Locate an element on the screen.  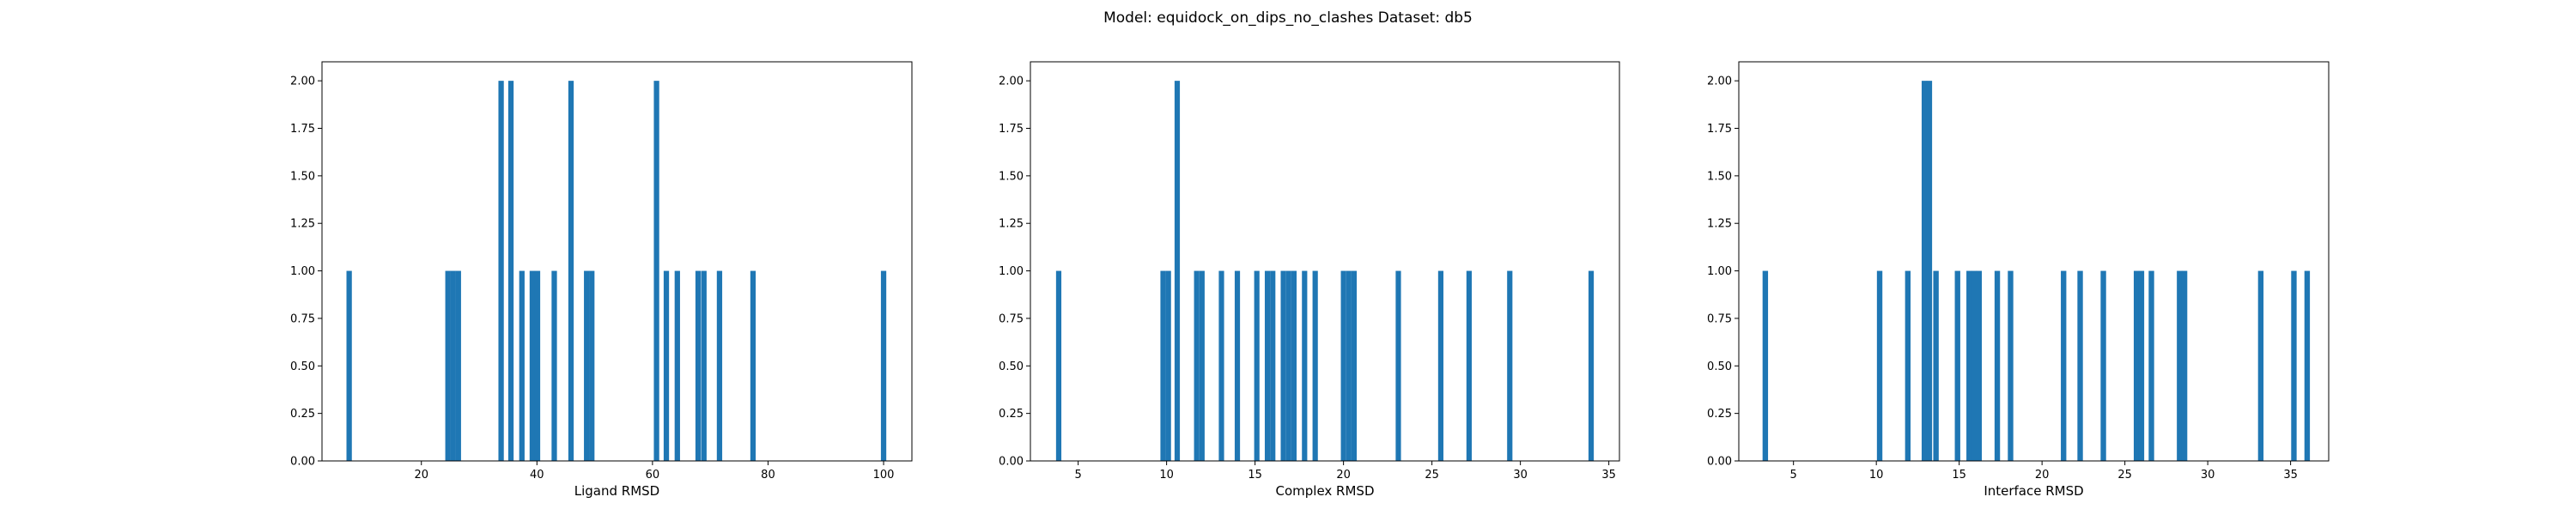
x-axis-label: Ligand RMSD is located at coordinates (616, 491).